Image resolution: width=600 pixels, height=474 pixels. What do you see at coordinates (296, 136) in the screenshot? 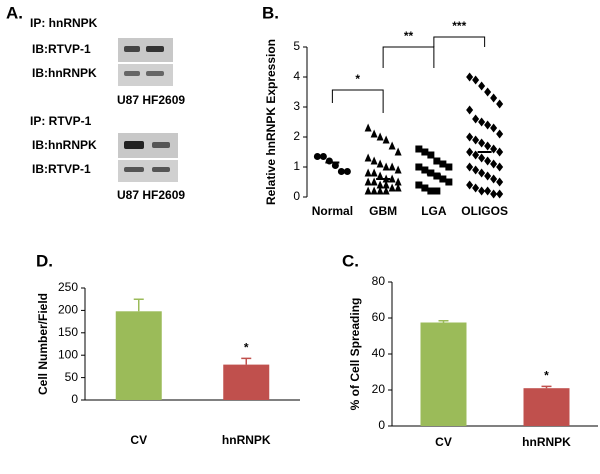
I see `y-tick-label: 2` at bounding box center [296, 136].